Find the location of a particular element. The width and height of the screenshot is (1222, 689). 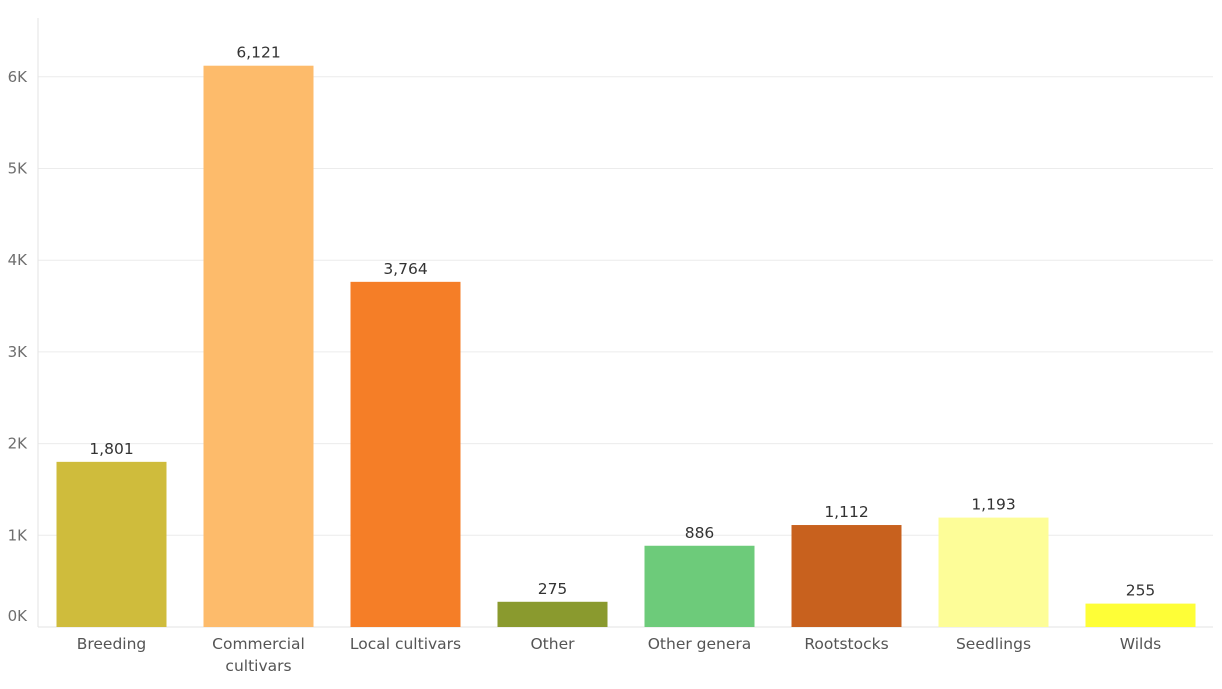

data-label: 6,121 is located at coordinates (258, 53).